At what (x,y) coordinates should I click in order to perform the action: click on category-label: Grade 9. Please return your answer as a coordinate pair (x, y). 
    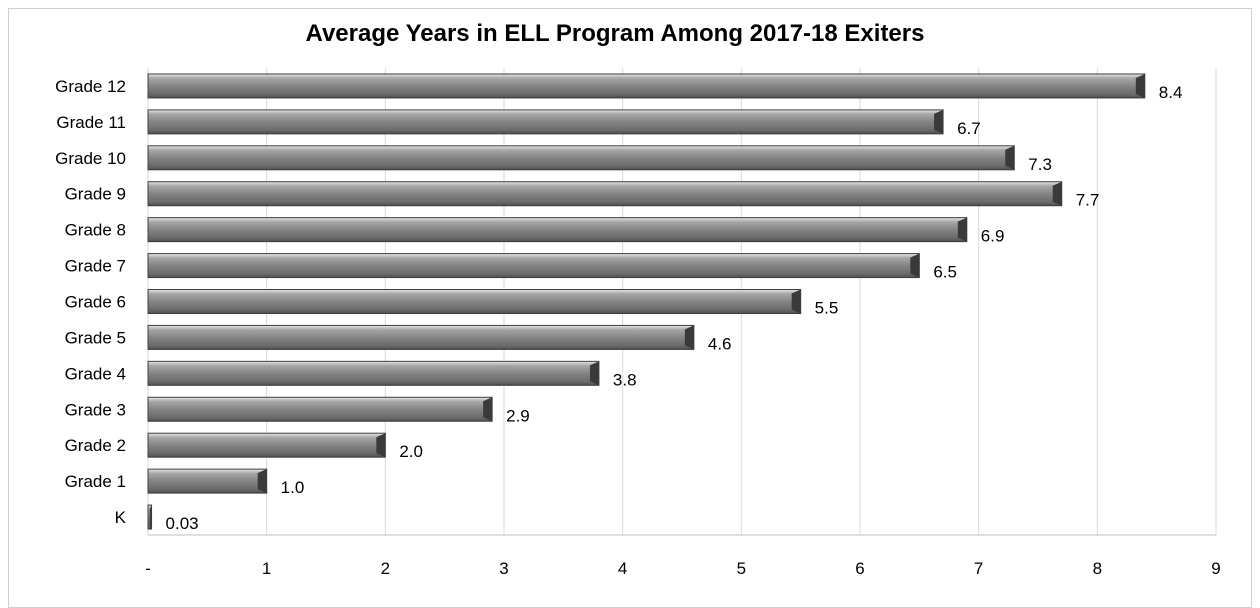
    Looking at the image, I should click on (95, 194).